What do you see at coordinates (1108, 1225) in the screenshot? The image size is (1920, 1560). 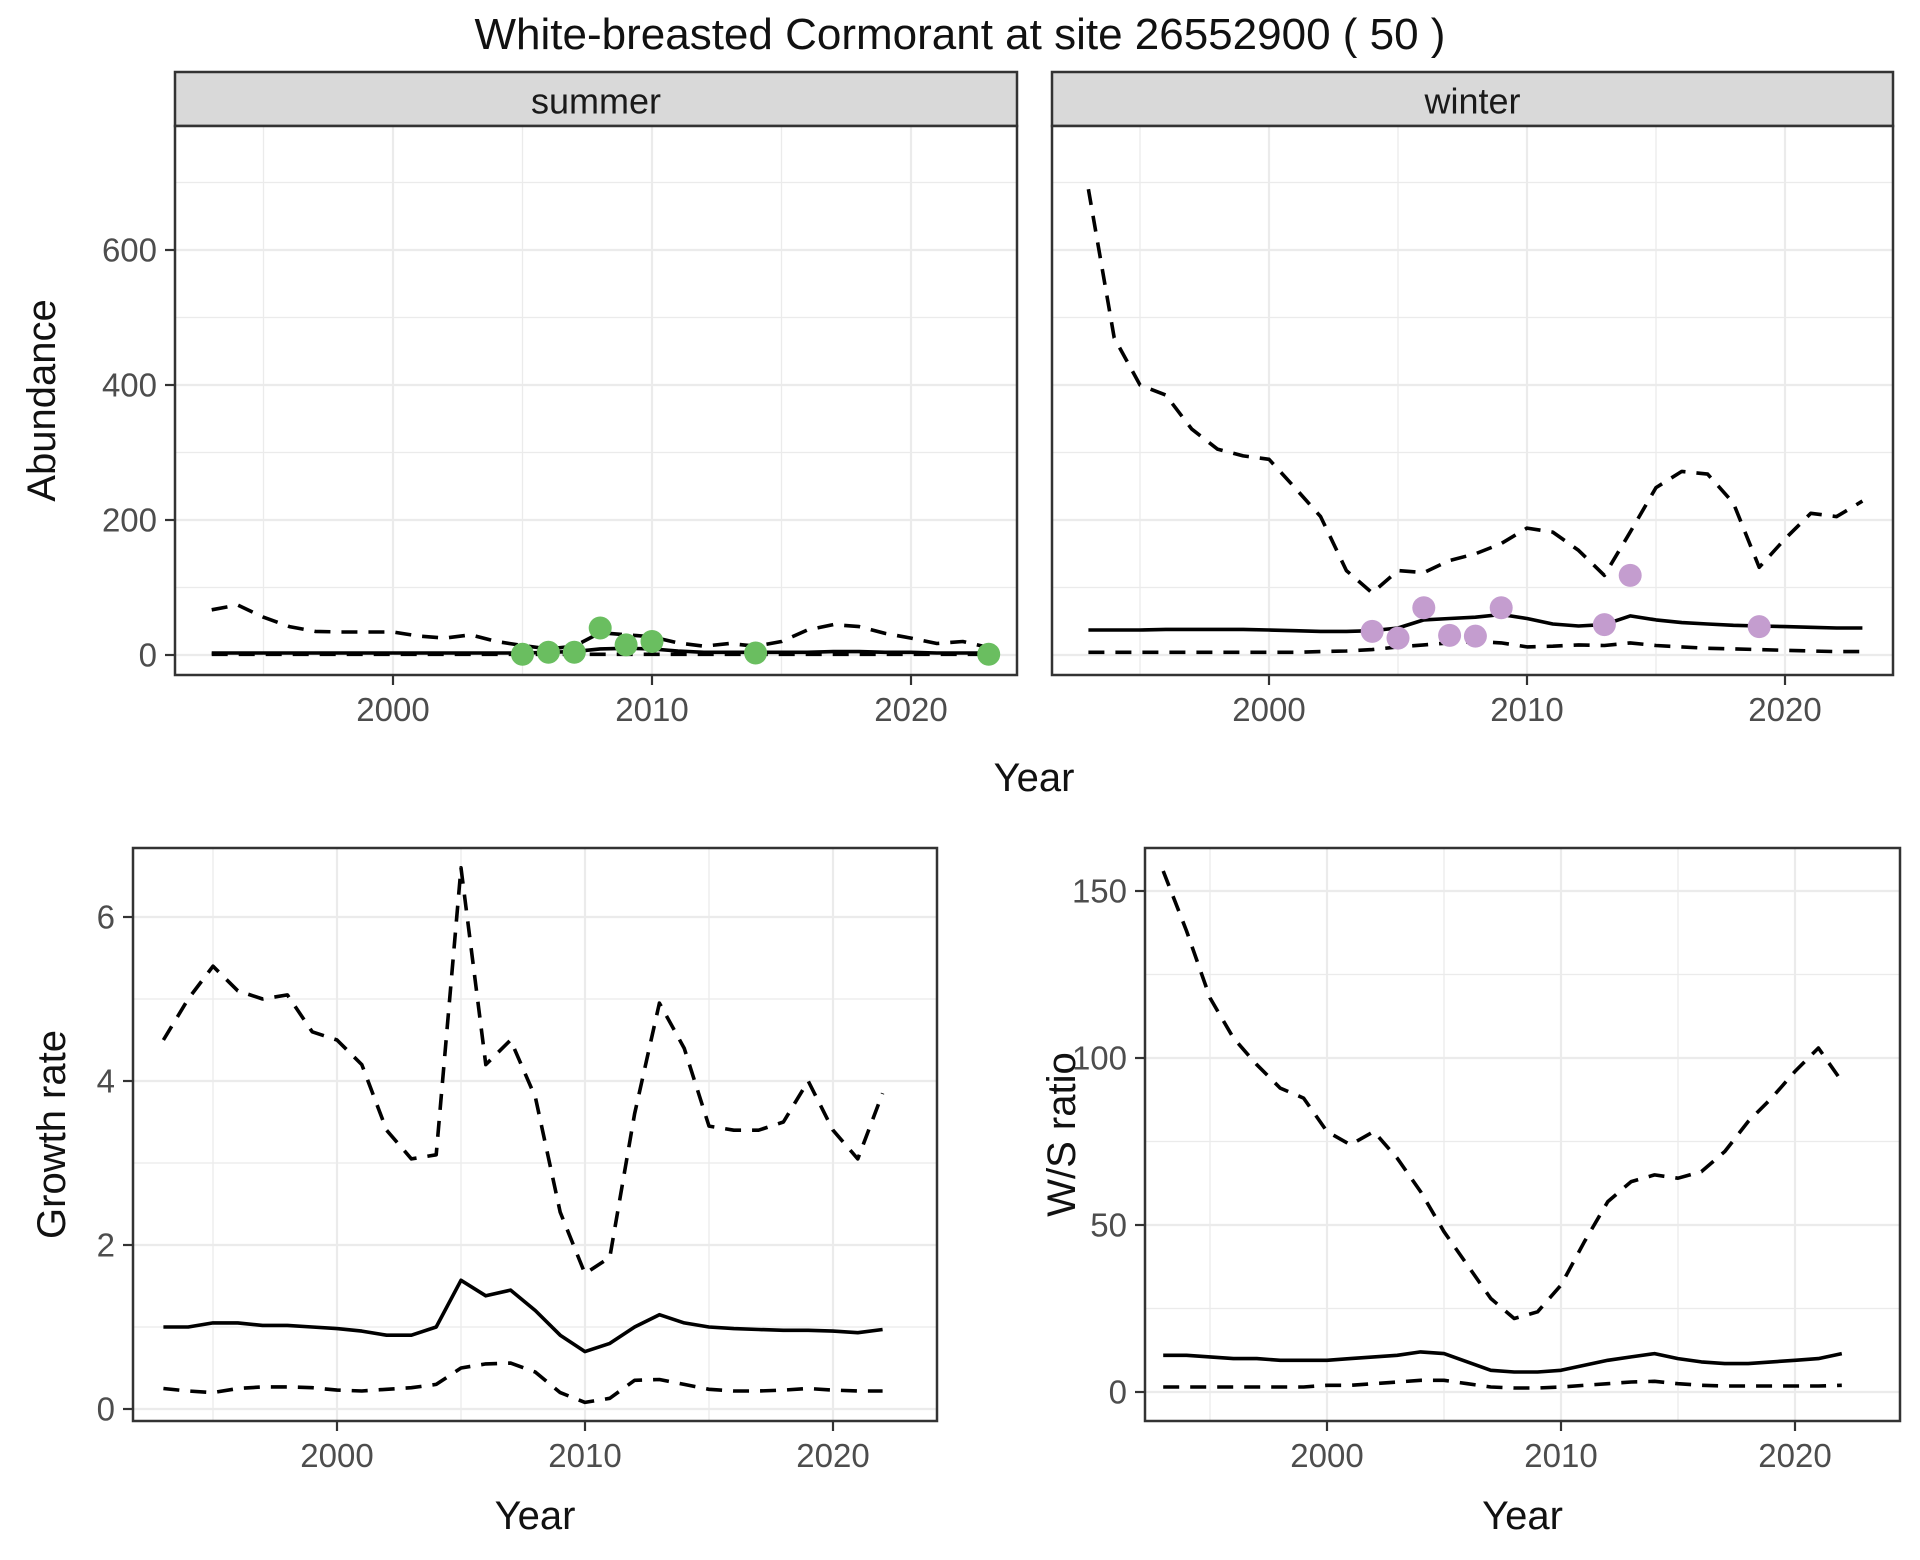 I see `y-tick-label: 50` at bounding box center [1108, 1225].